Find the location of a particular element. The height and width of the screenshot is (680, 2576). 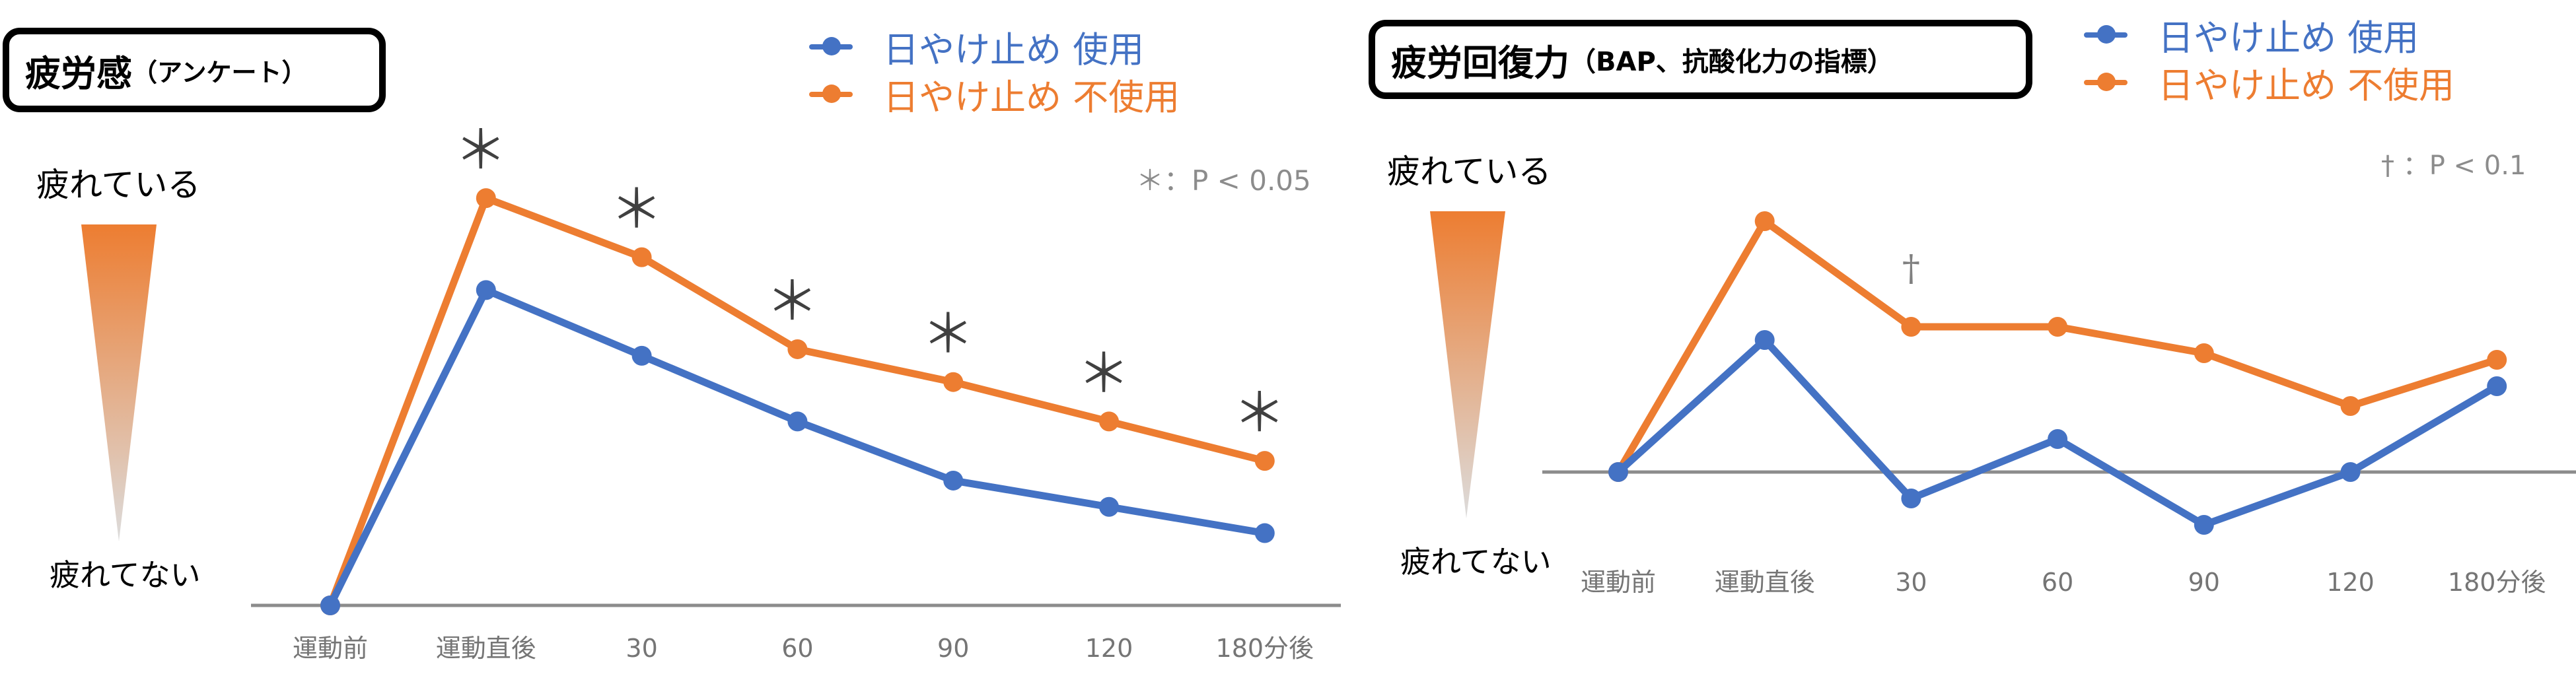

right-y-bottom-label: 疲れてない is located at coordinates (1476, 562).